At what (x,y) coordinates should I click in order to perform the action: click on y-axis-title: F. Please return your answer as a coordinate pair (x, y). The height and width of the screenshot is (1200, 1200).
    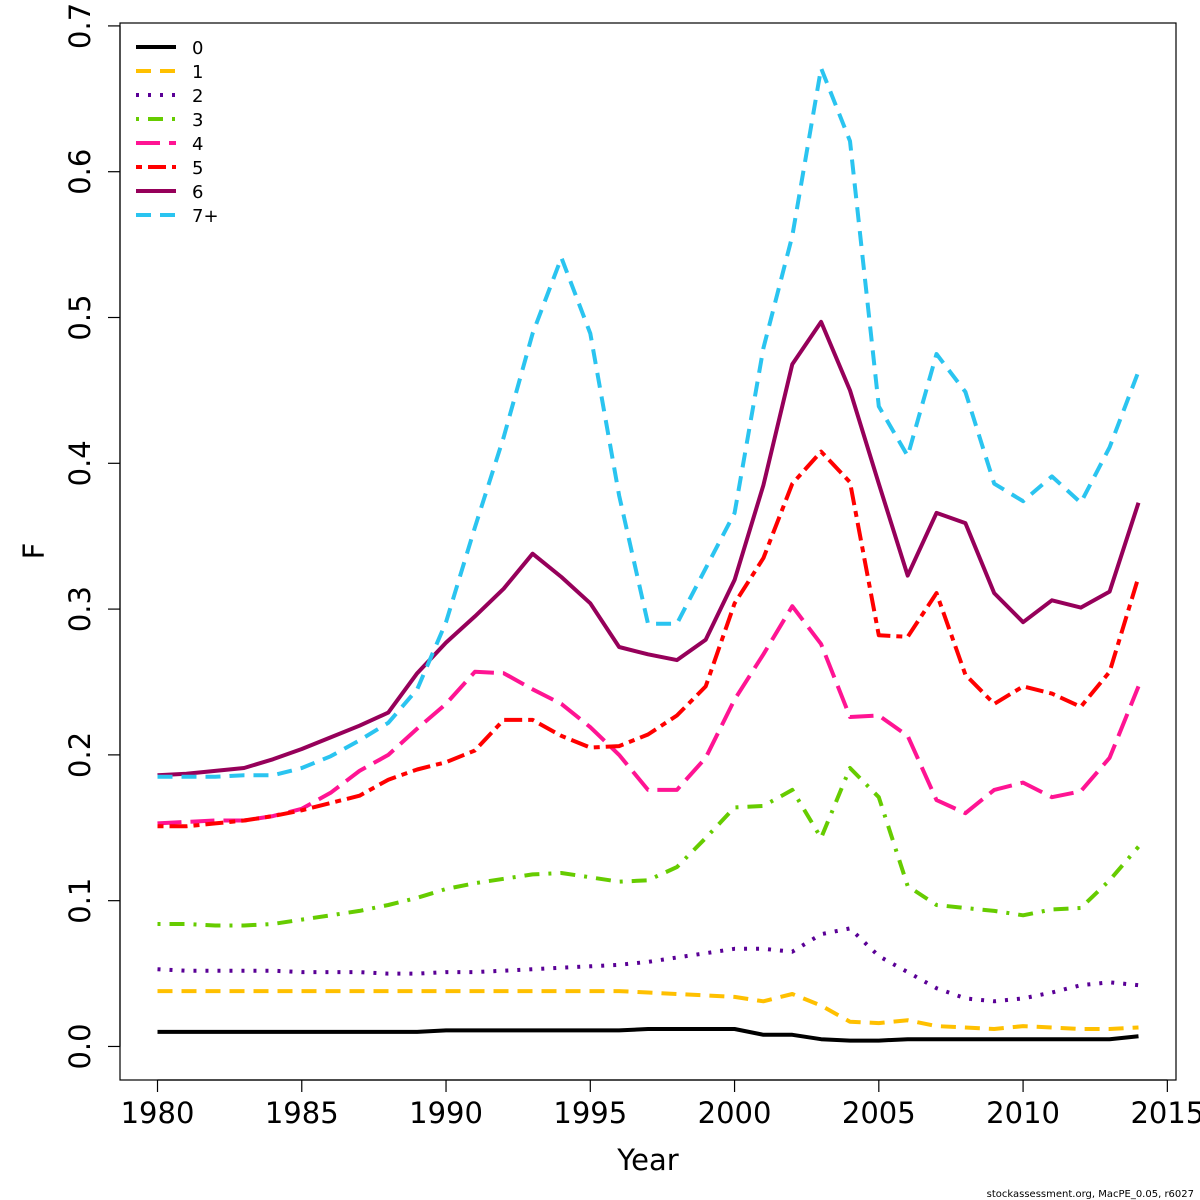
    Looking at the image, I should click on (34, 551).